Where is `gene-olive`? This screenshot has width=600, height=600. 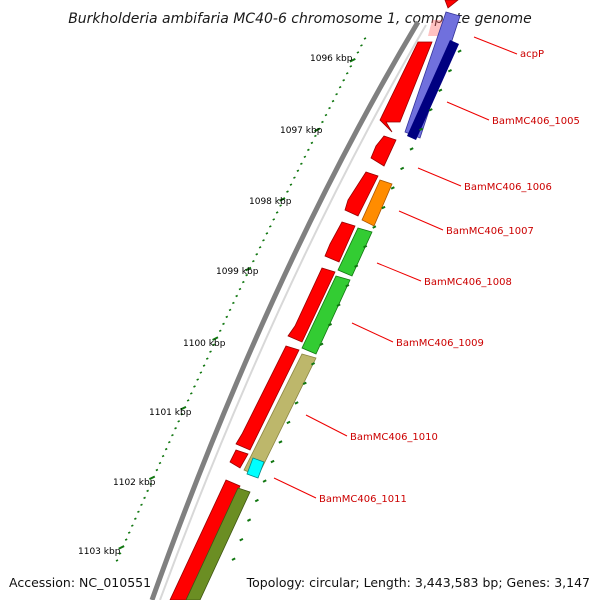 gene-olive is located at coordinates (218, 543).